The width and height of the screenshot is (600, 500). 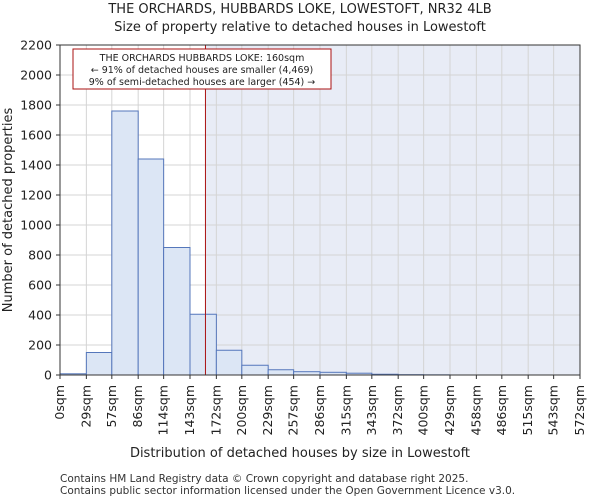 What do you see at coordinates (48, 375) in the screenshot?
I see `y-tick-label: 0` at bounding box center [48, 375].